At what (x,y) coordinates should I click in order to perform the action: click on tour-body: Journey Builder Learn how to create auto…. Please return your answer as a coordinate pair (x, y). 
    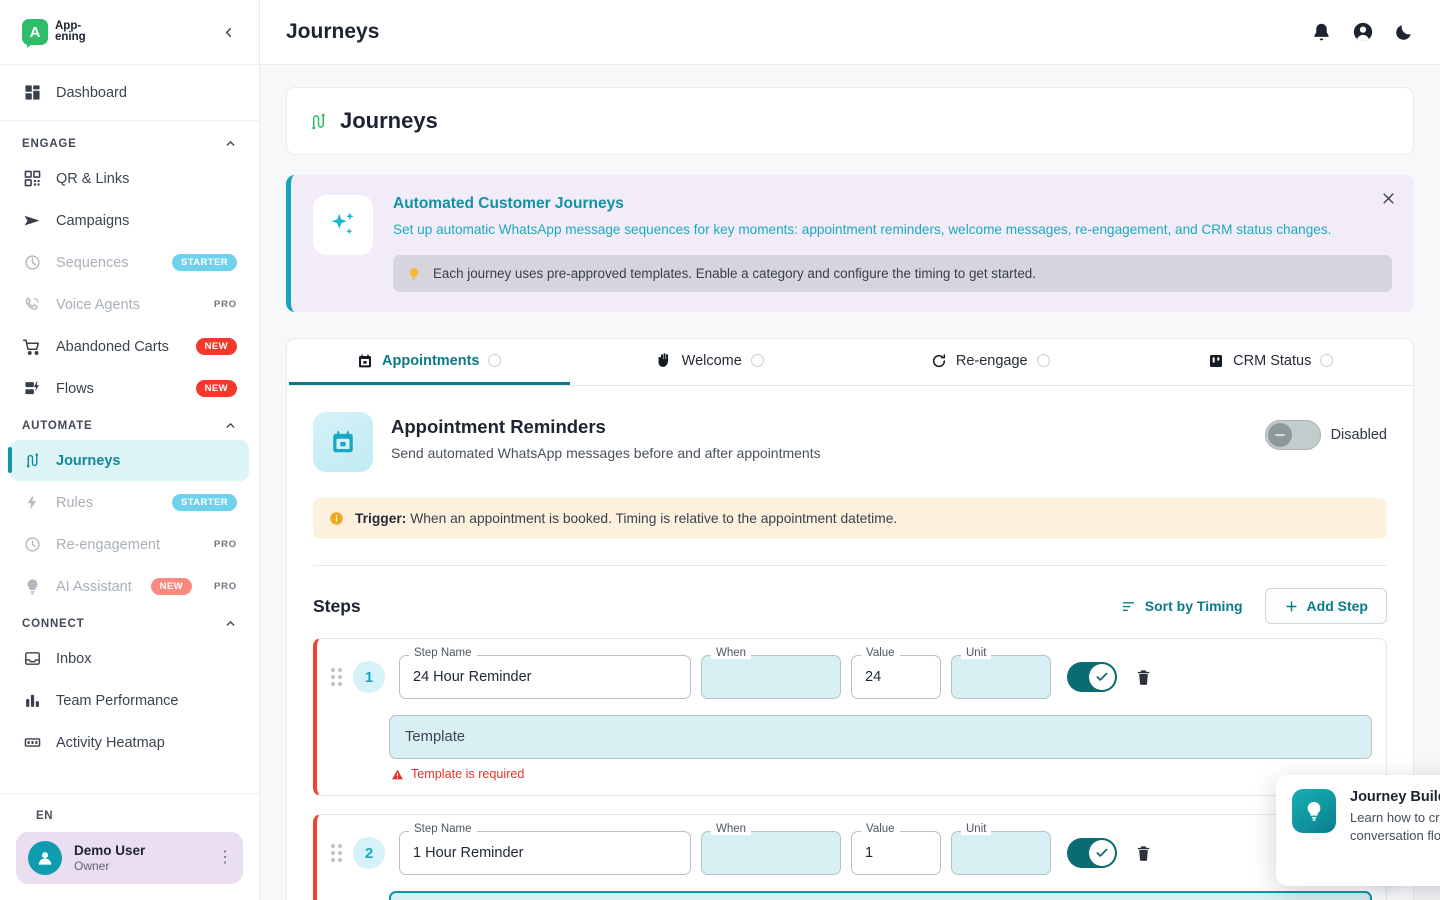
    Looking at the image, I should click on (1395, 817).